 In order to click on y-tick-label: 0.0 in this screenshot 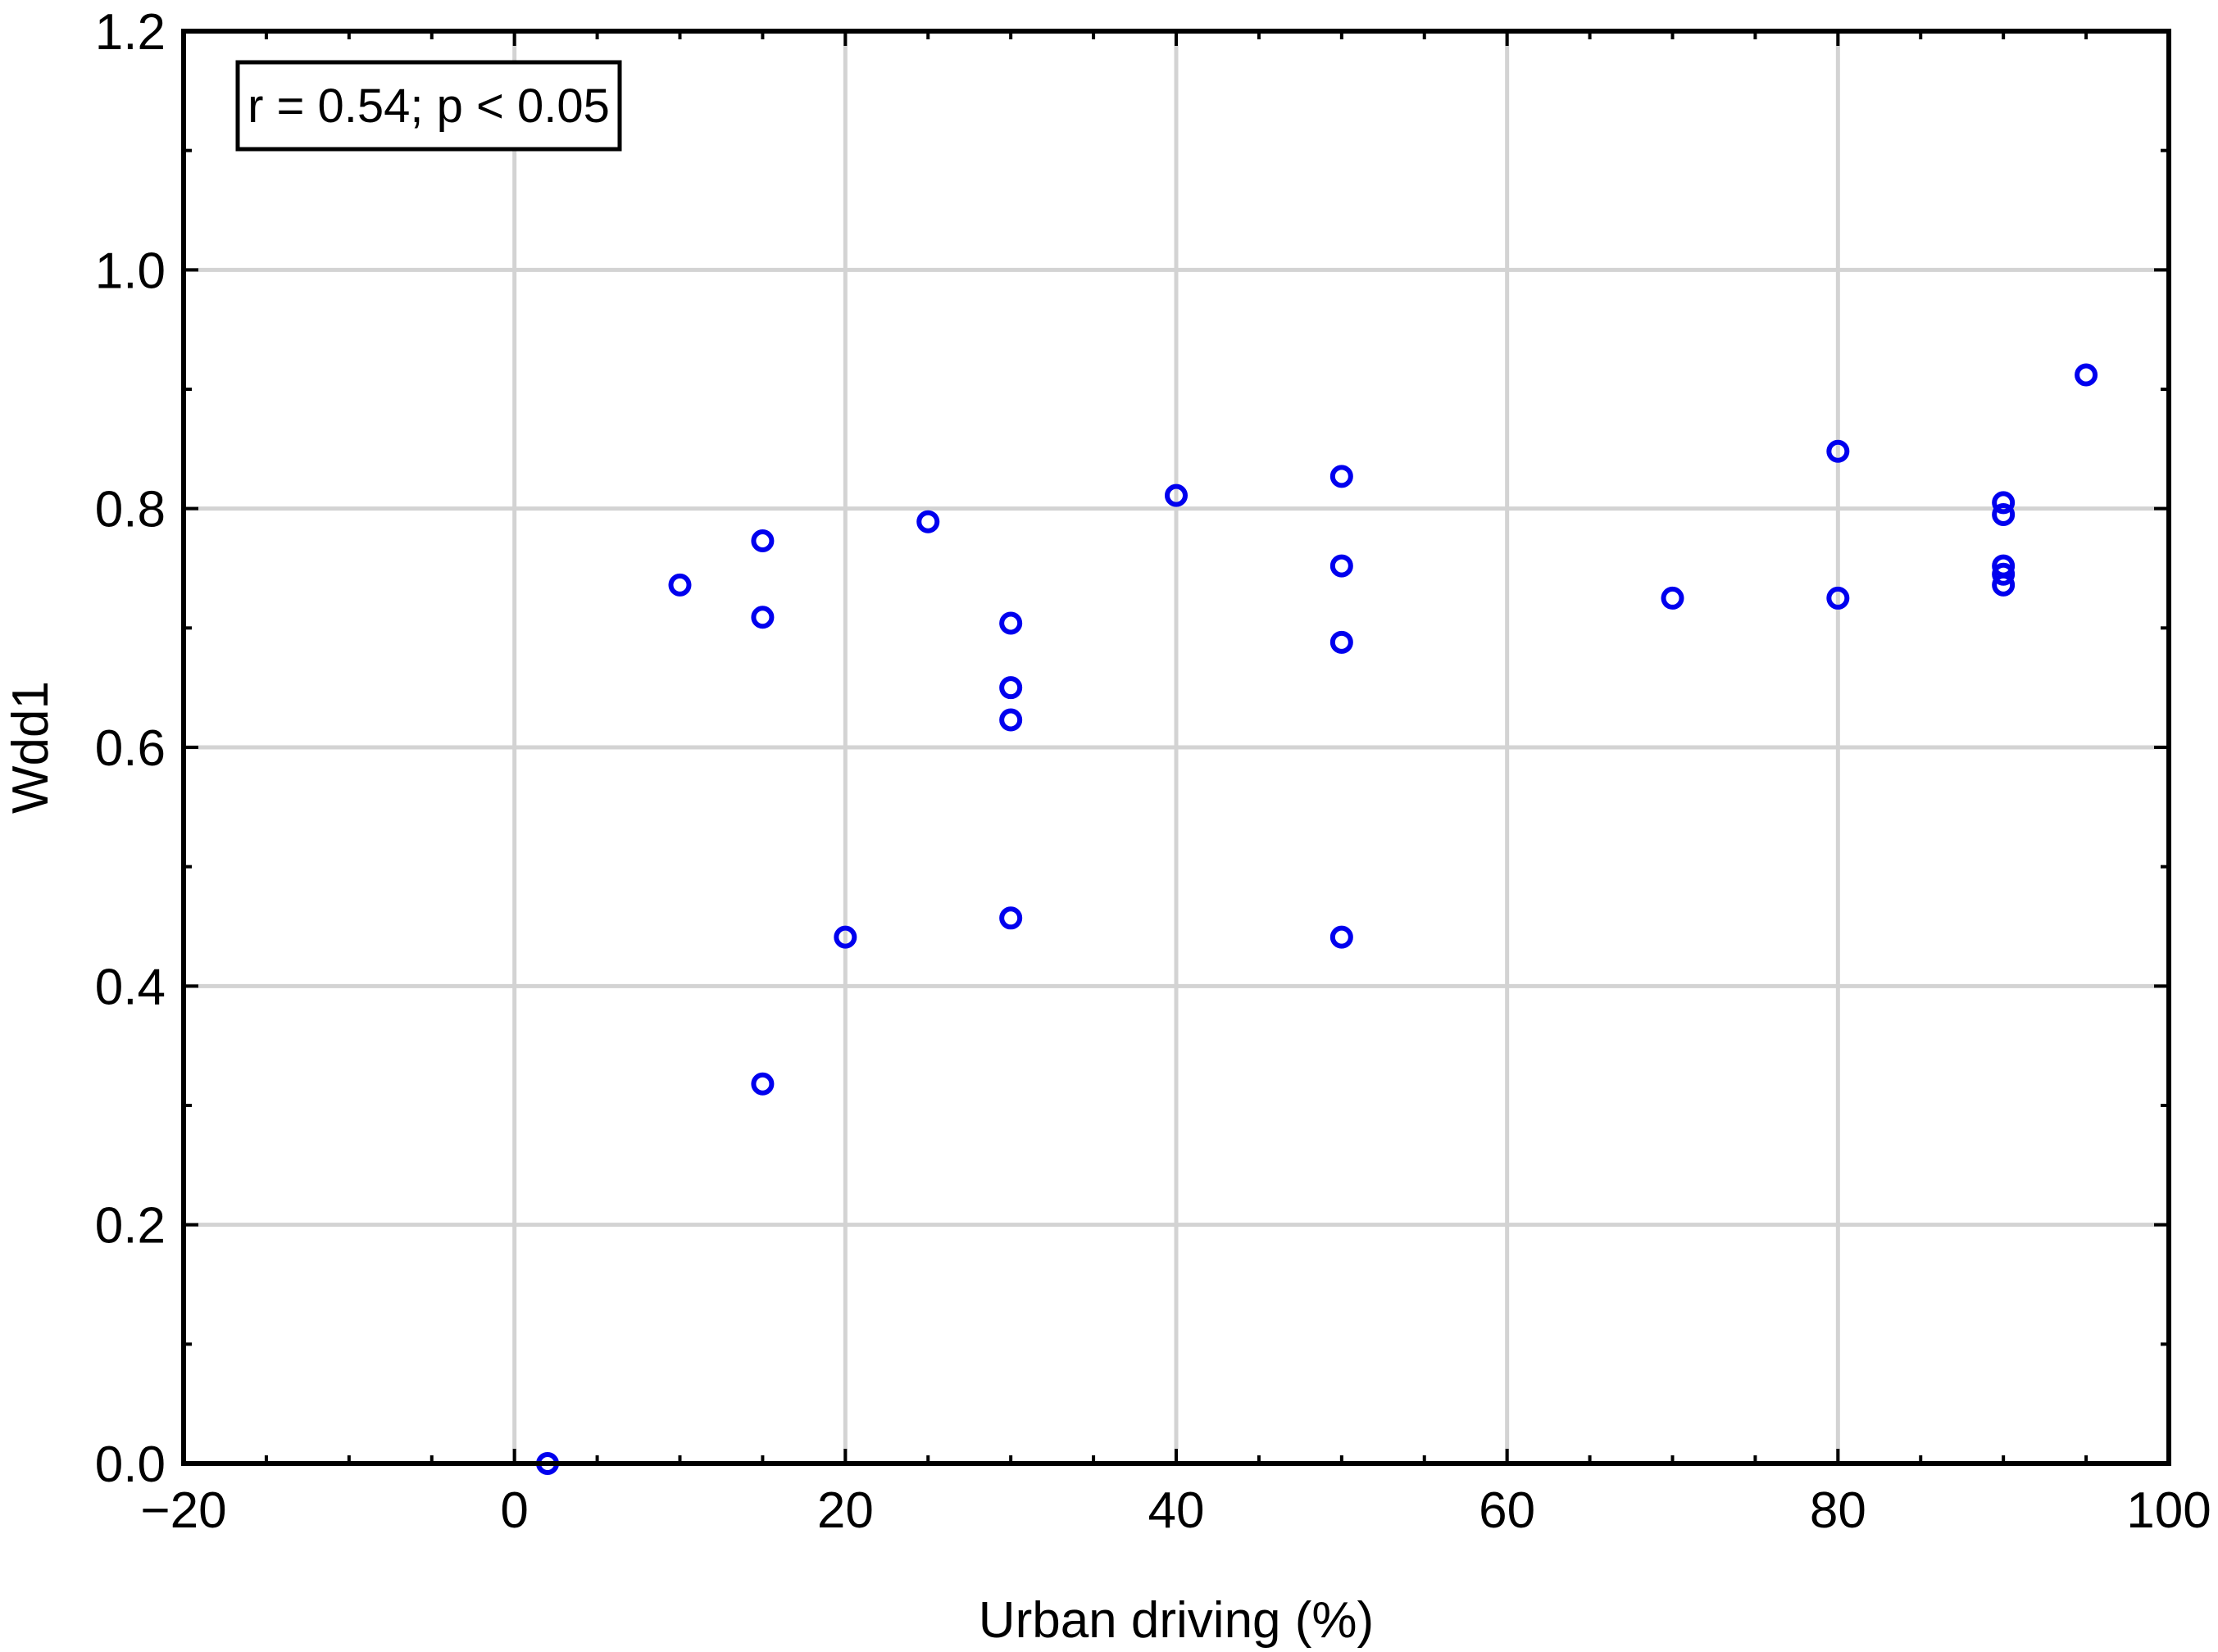, I will do `click(130, 1464)`.